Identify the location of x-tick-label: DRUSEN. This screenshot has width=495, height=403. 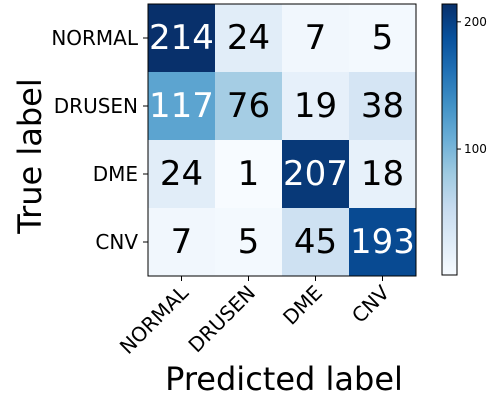
(222, 319).